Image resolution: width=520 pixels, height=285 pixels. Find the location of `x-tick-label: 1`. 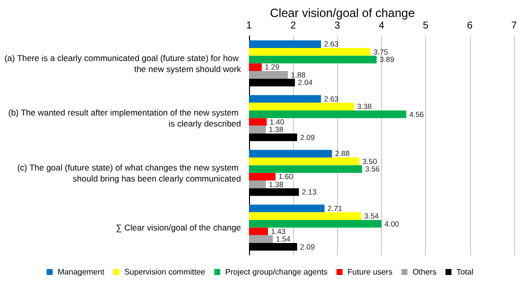

x-tick-label: 1 is located at coordinates (249, 26).